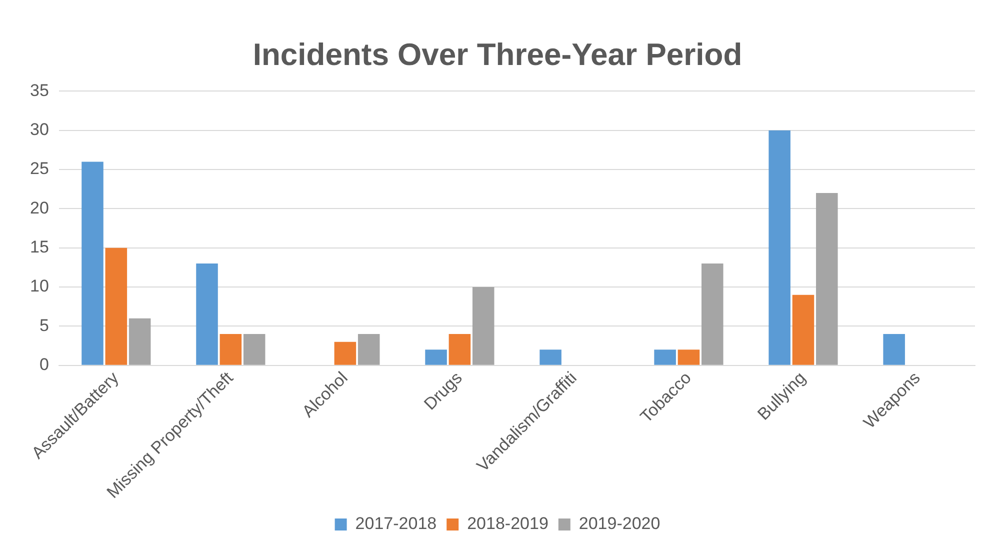 This screenshot has width=1000, height=548. Describe the element at coordinates (44, 325) in the screenshot. I see `y-tick-label: 5` at that location.